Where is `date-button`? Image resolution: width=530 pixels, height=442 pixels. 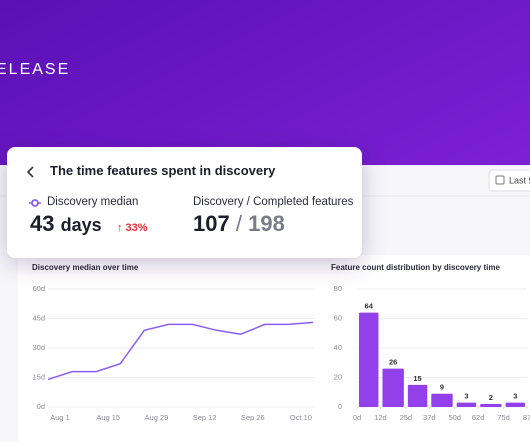
date-button is located at coordinates (509, 180).